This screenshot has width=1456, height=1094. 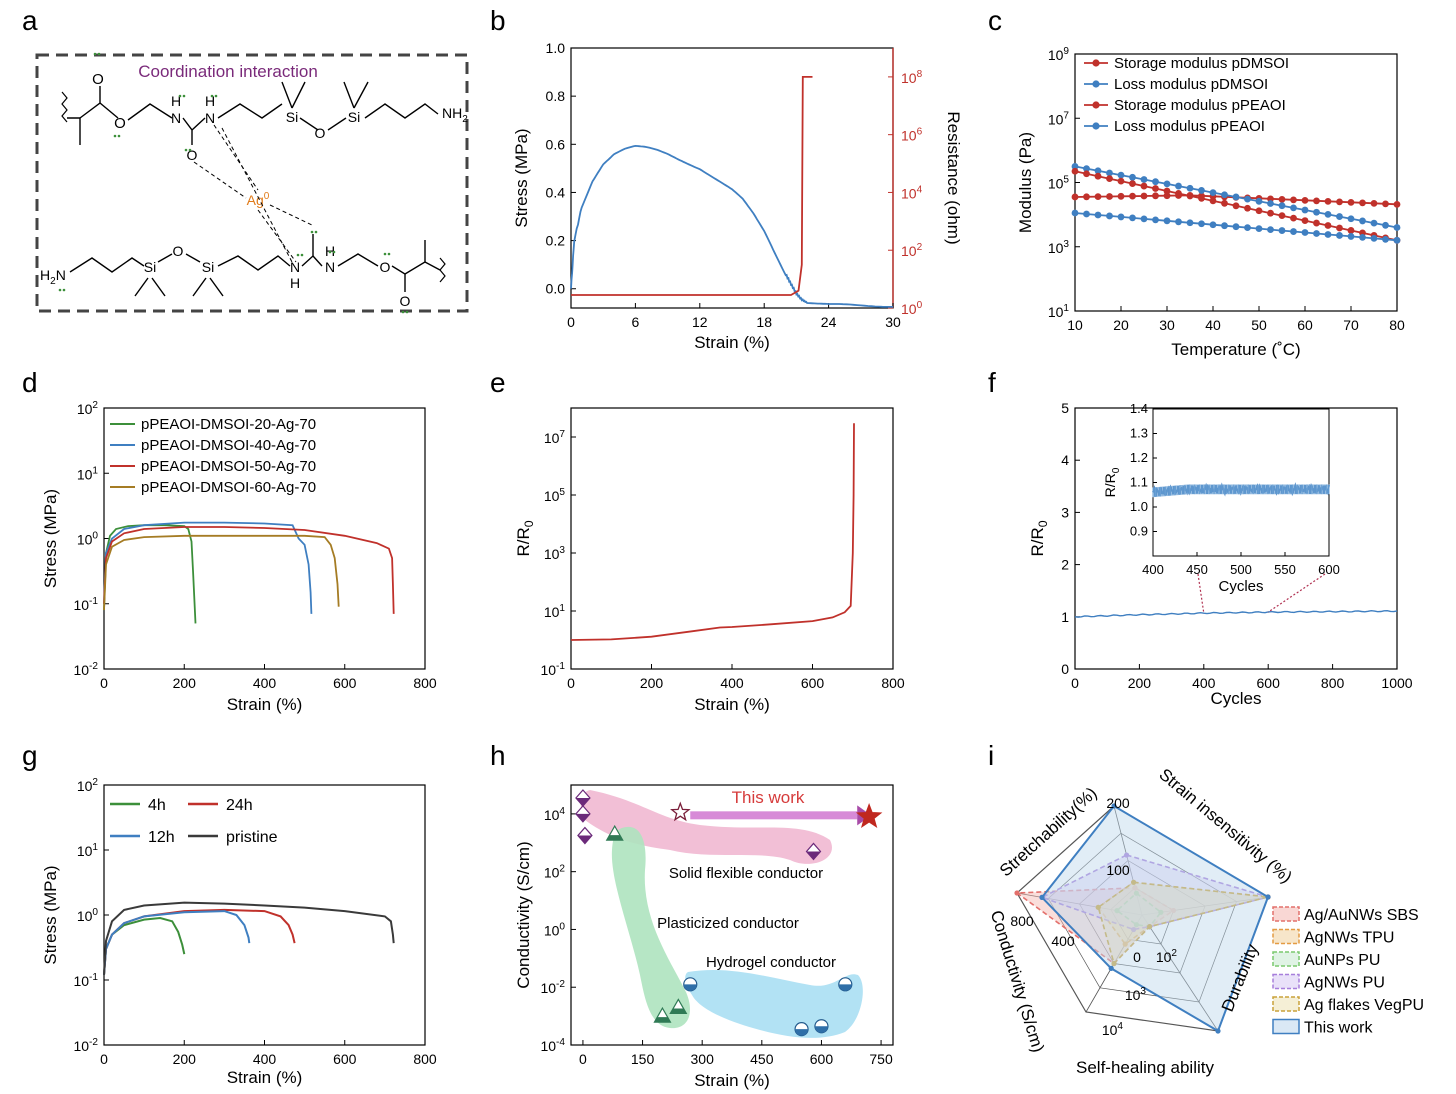 I want to click on y-tick-label: 10², so click(x=88, y=408).